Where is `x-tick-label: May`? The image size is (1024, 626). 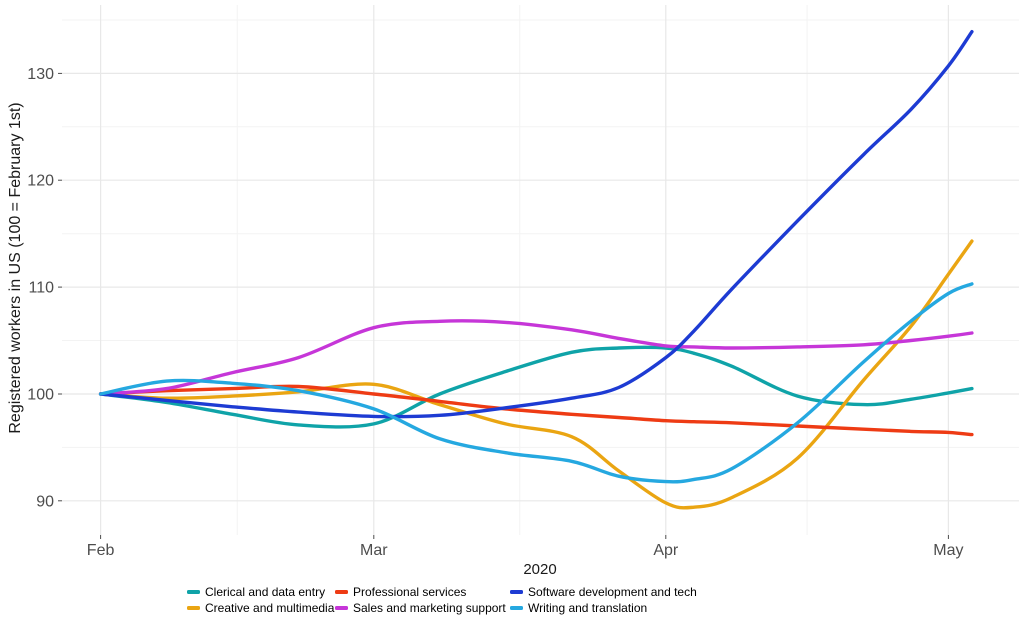 x-tick-label: May is located at coordinates (948, 550).